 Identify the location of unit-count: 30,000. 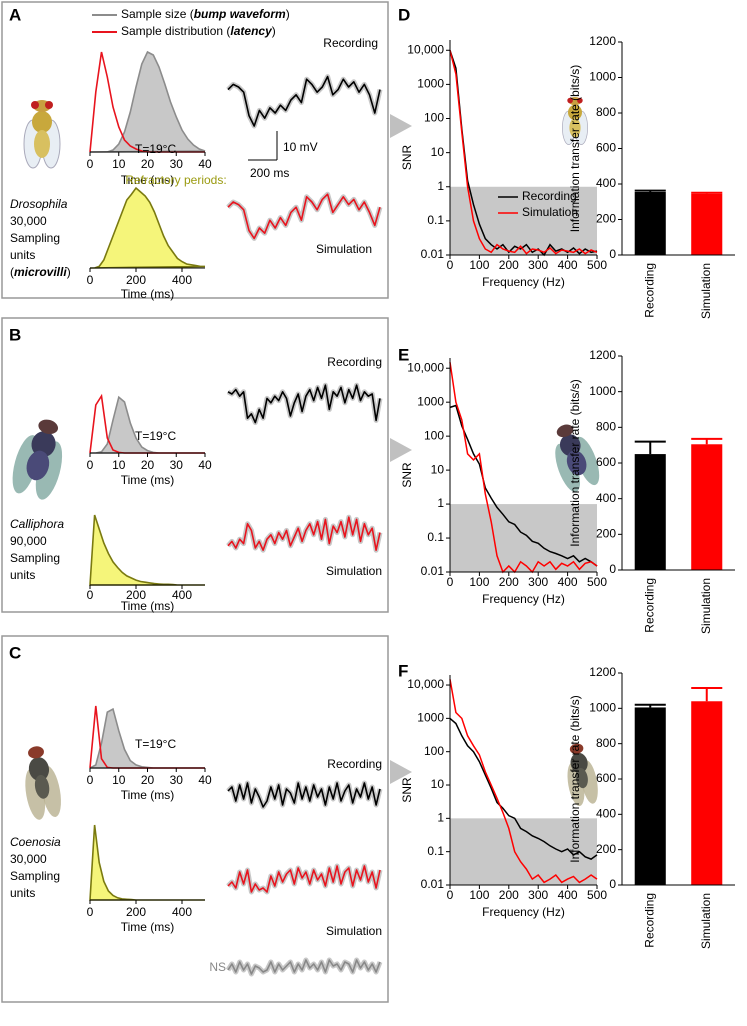
(28, 859).